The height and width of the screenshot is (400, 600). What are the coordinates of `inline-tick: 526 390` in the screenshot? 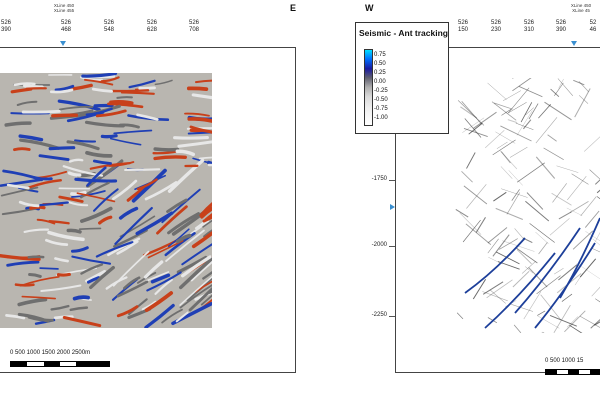 It's located at (9, 27).